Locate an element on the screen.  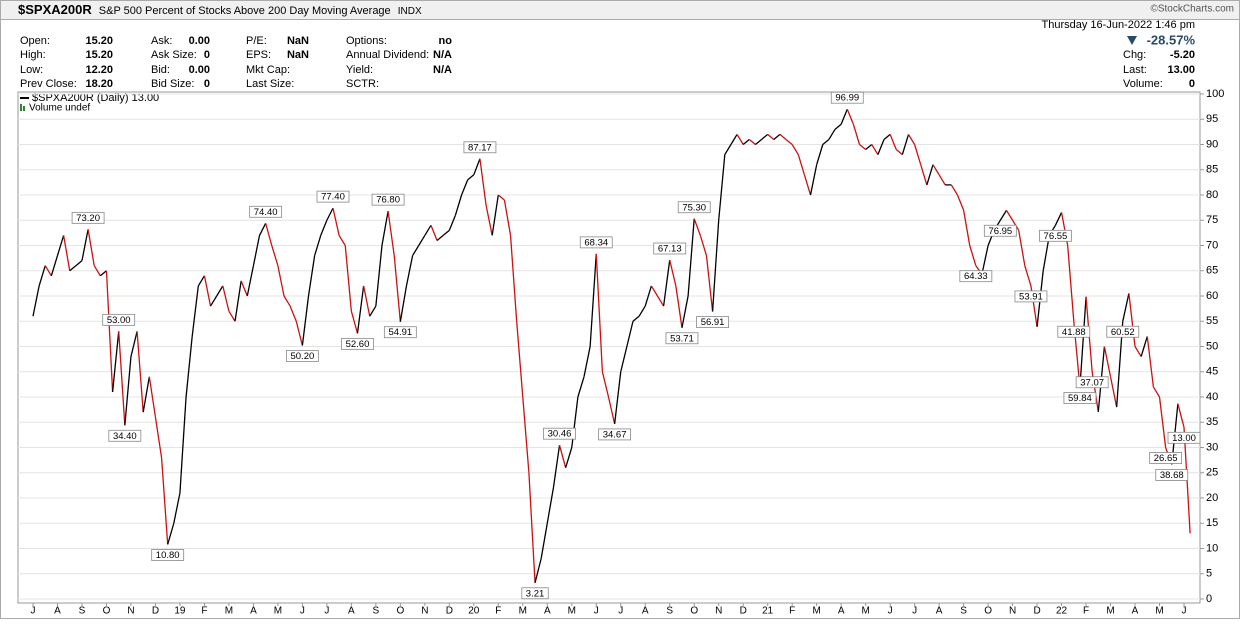
quote-label: Annual Dividend: is located at coordinates (387, 55).